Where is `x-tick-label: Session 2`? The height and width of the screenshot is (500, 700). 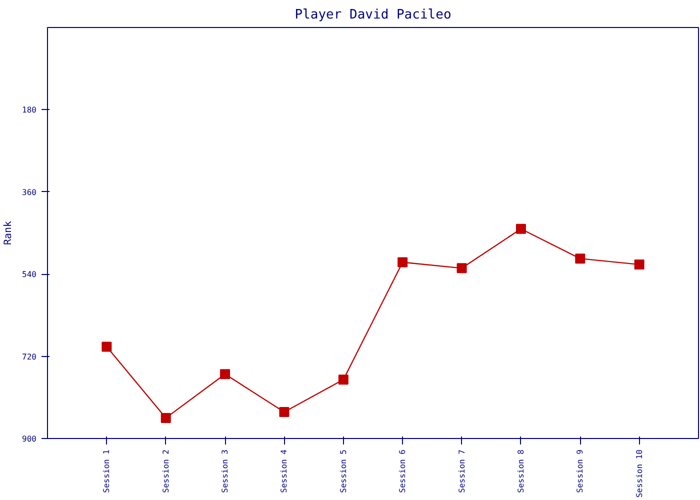
x-tick-label: Session 2 is located at coordinates (165, 471).